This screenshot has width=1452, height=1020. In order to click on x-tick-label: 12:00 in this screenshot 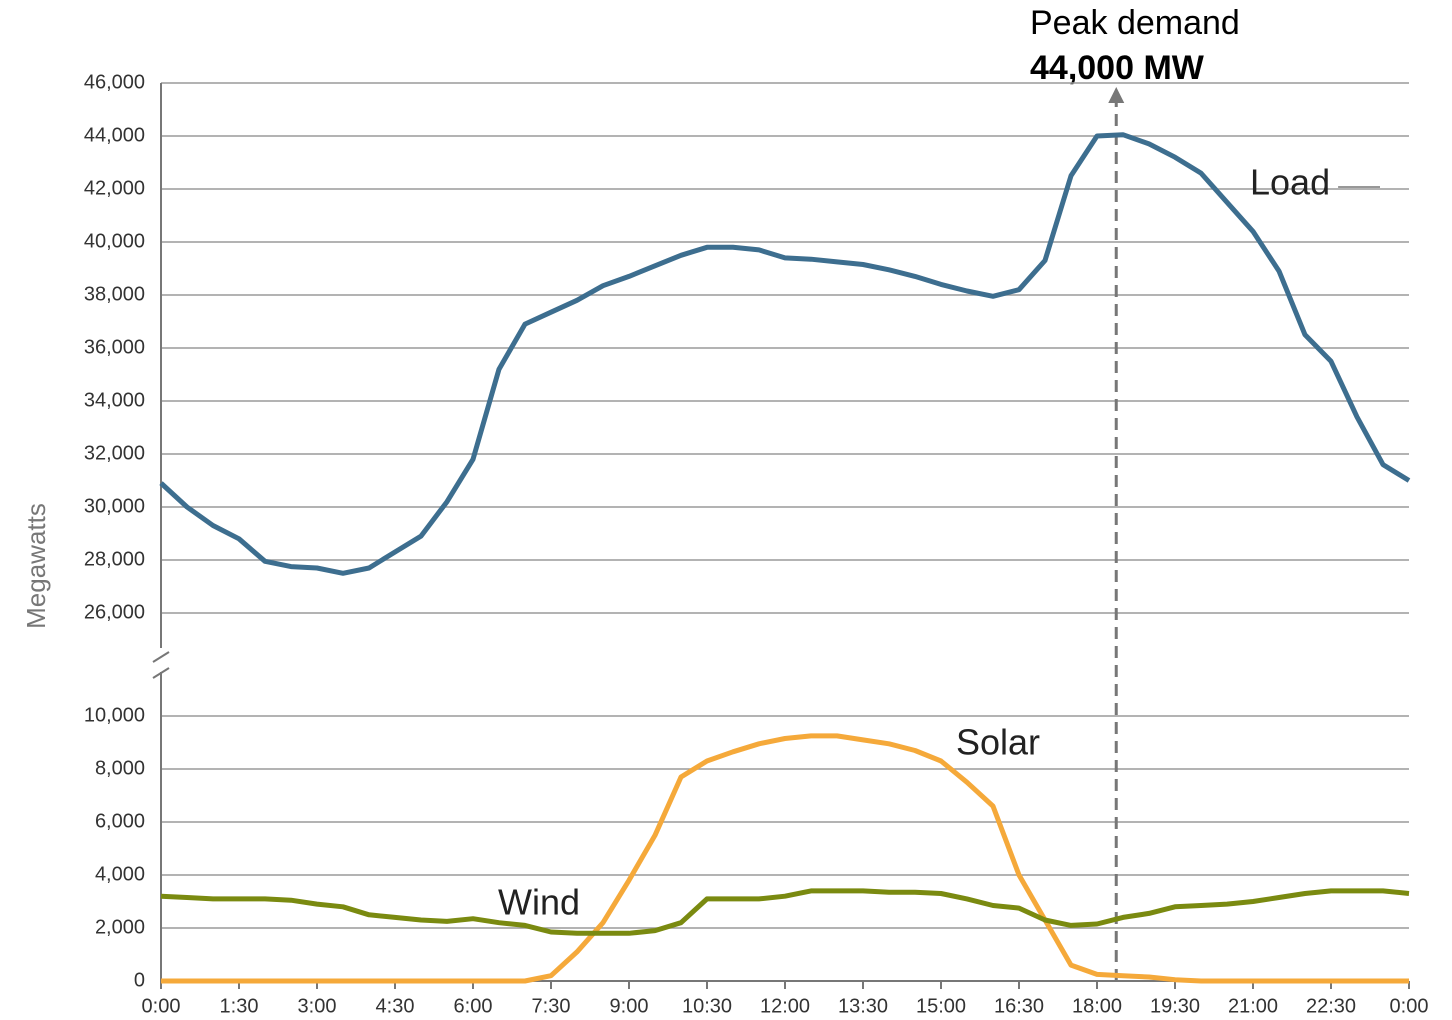, I will do `click(785, 1006)`.